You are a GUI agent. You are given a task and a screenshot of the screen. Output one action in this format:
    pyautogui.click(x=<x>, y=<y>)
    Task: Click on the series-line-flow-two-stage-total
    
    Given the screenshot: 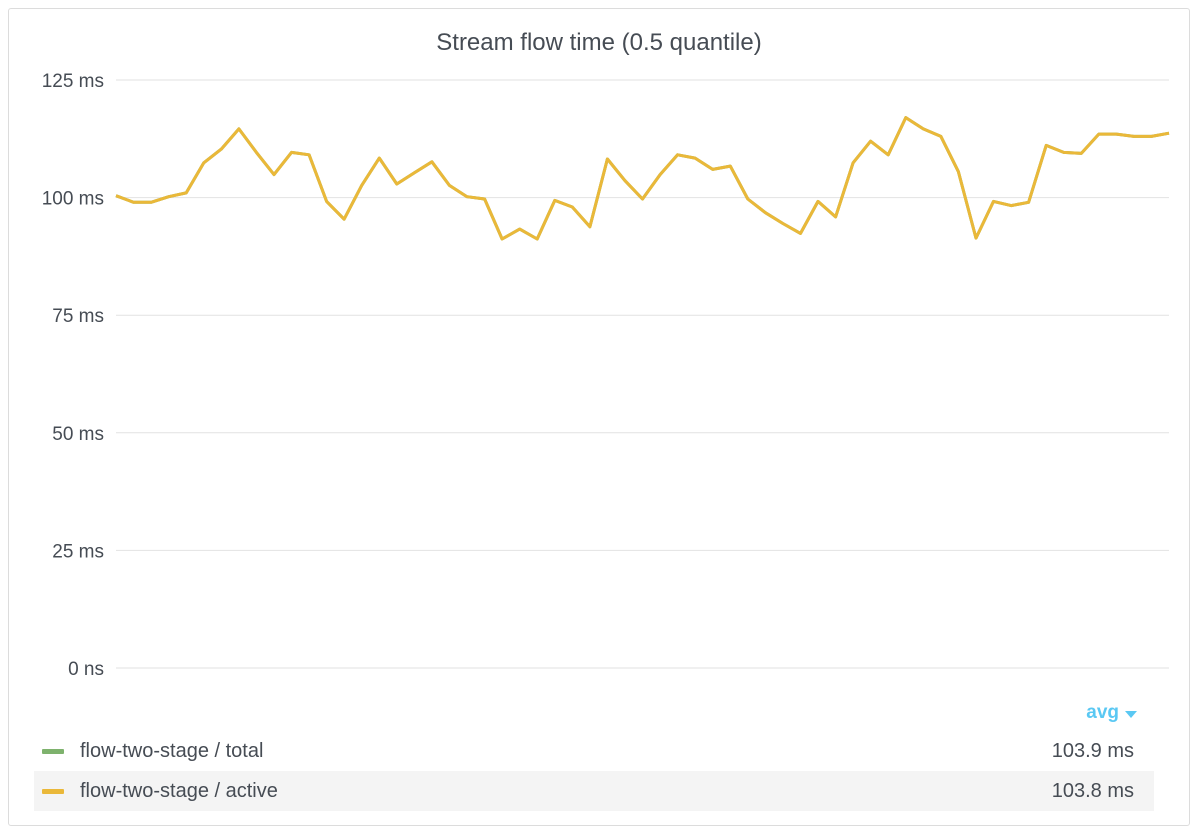 What is the action you would take?
    pyautogui.click(x=642, y=178)
    